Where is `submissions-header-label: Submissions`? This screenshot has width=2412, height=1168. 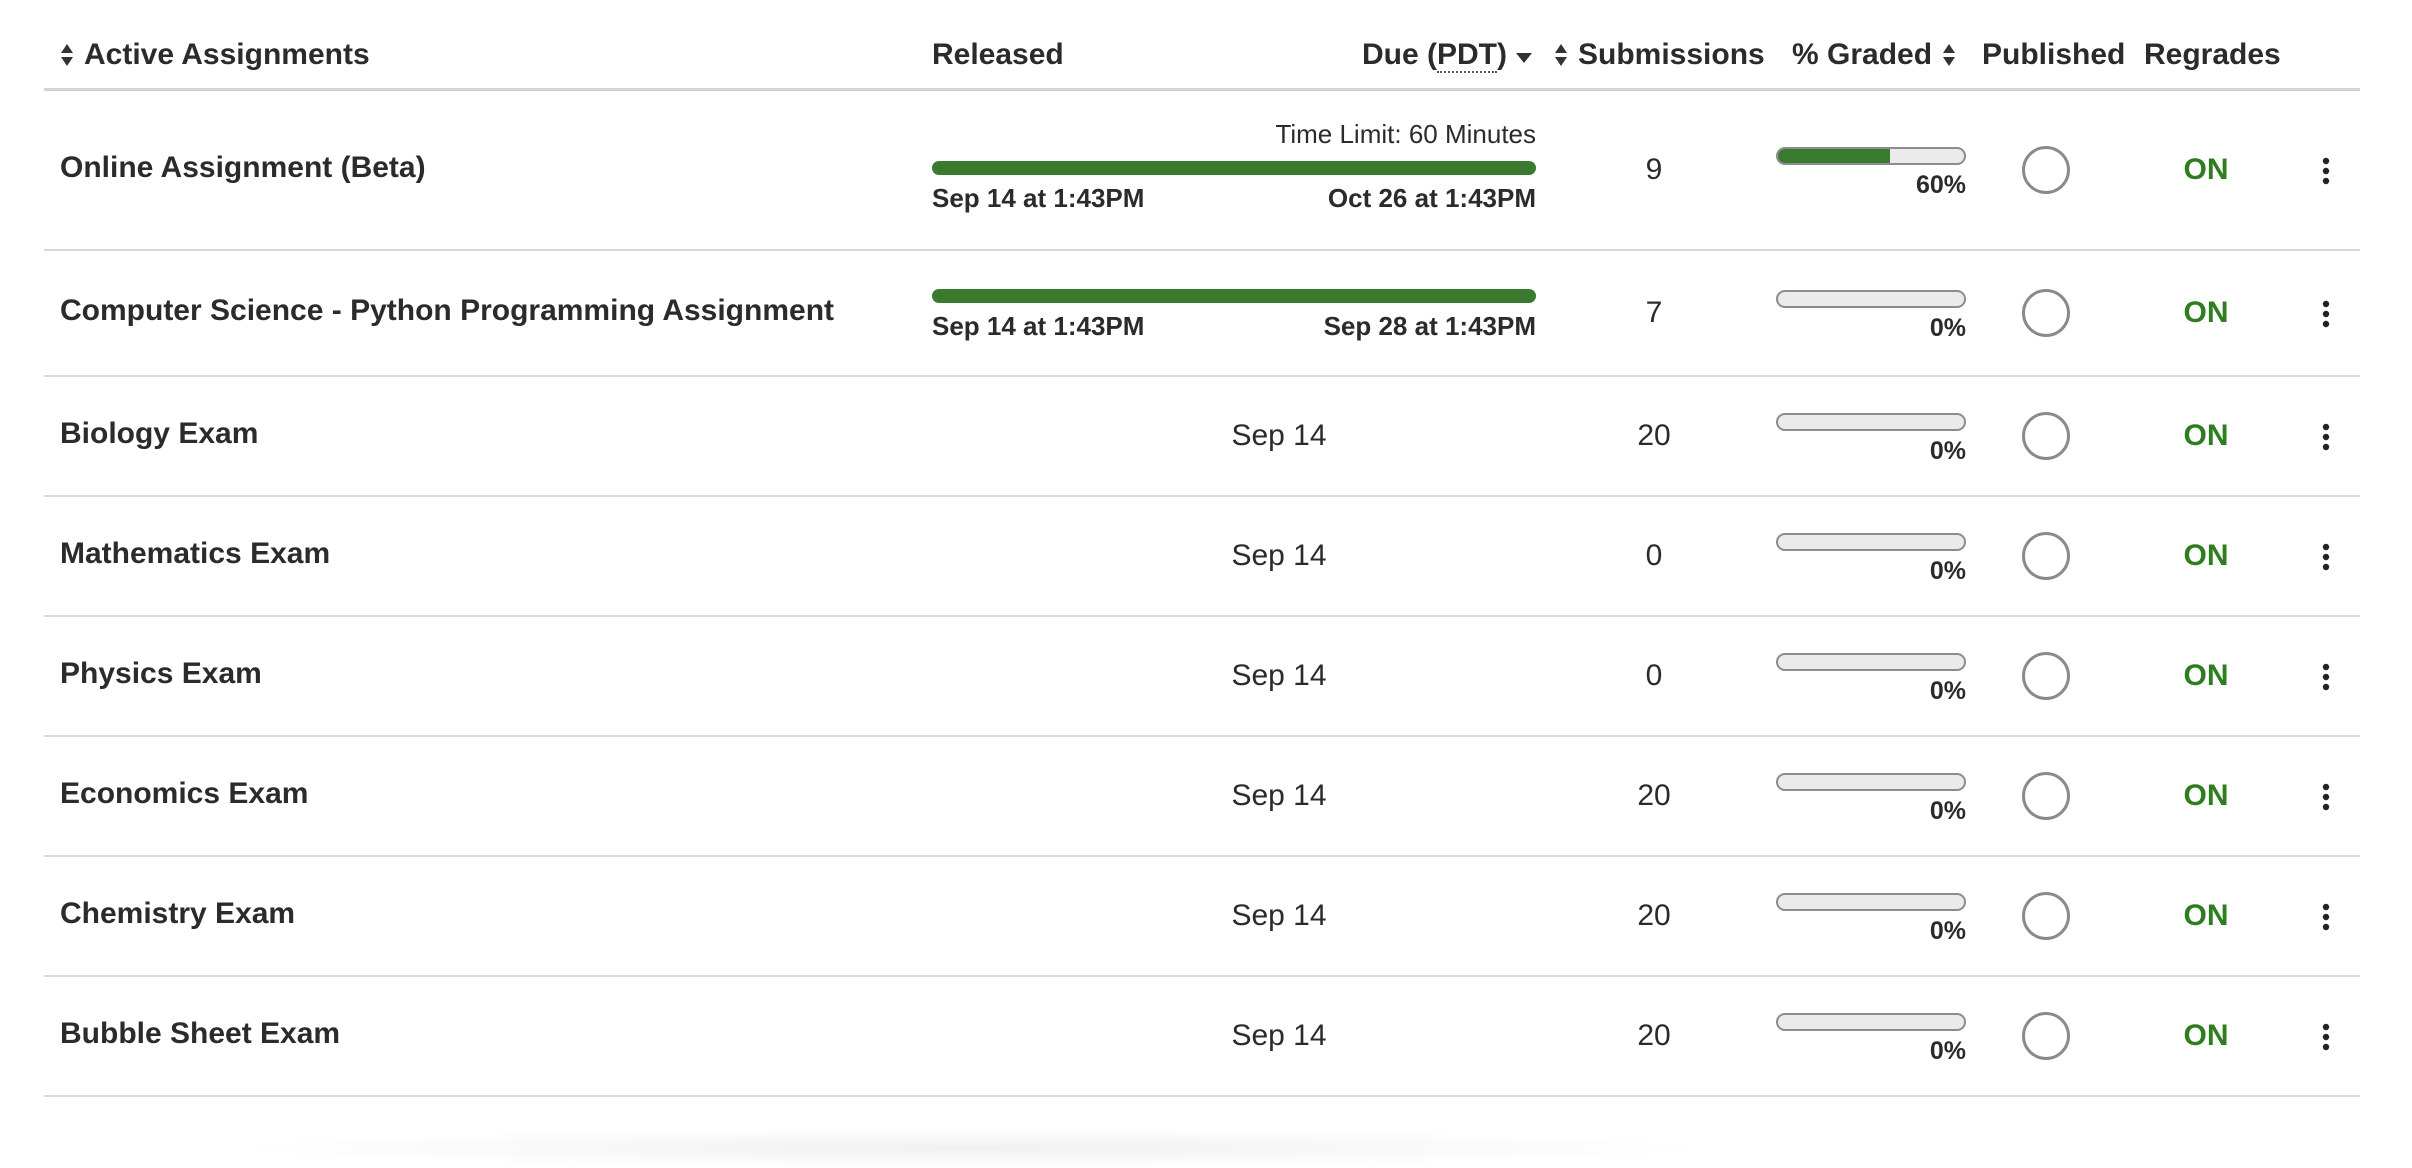 submissions-header-label: Submissions is located at coordinates (1671, 54).